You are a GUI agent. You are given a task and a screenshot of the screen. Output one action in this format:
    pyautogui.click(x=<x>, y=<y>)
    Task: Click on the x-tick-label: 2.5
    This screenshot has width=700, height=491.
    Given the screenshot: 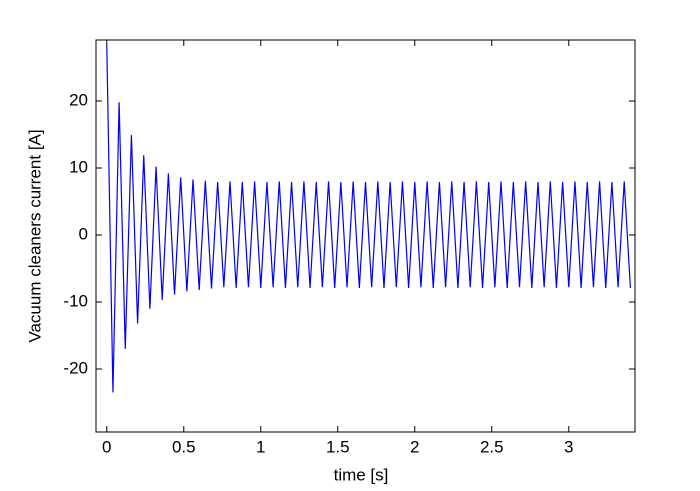 What is the action you would take?
    pyautogui.click(x=492, y=446)
    